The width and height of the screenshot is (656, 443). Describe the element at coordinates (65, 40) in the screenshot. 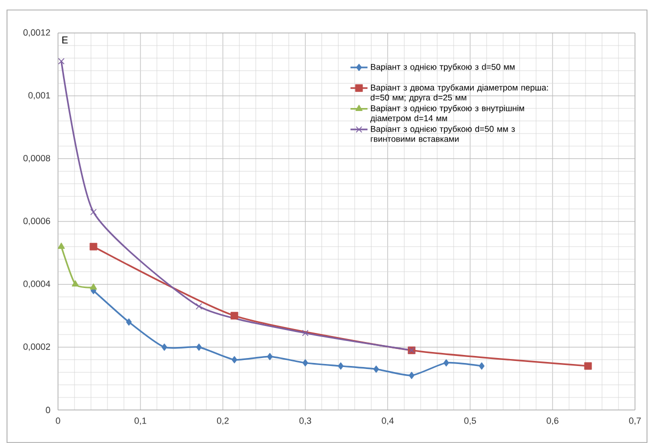

I see `y-axis-title: E` at that location.